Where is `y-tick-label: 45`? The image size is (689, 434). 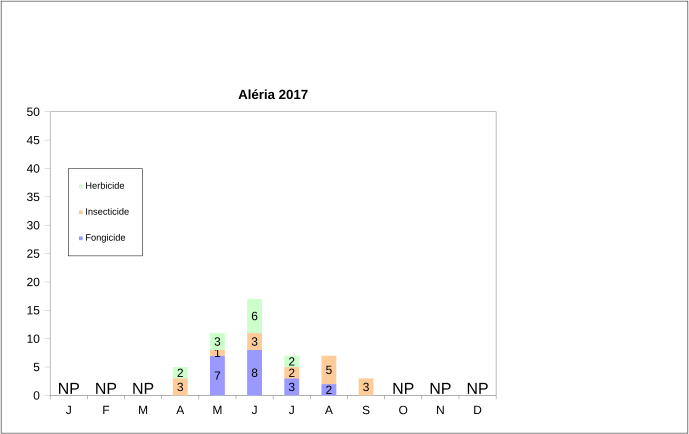
y-tick-label: 45 is located at coordinates (33, 140).